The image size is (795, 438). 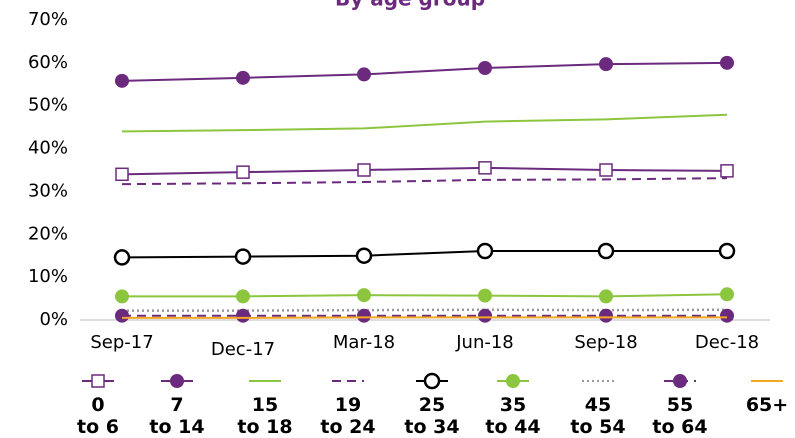 I want to click on chart-title: By age group, so click(x=410, y=5).